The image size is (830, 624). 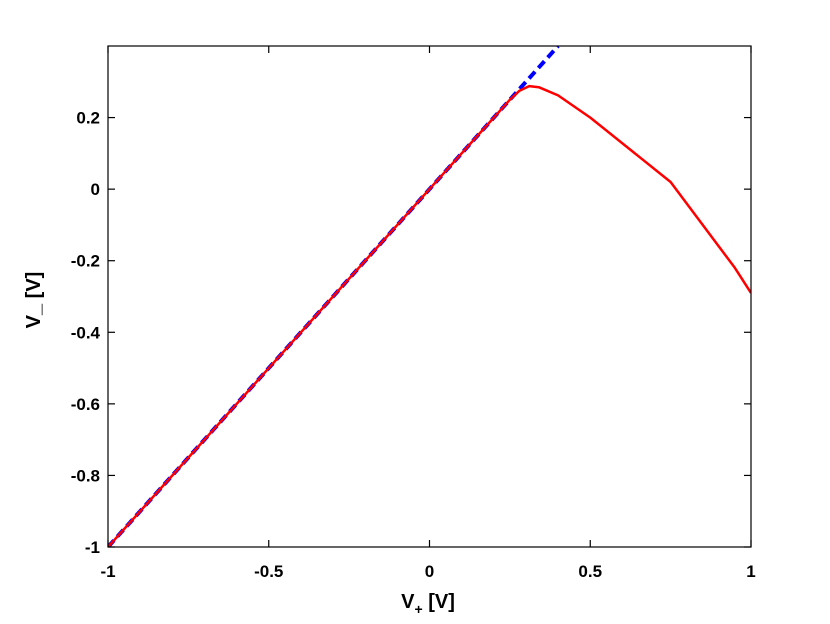 What do you see at coordinates (428, 604) in the screenshot?
I see `x-axis-label: V+ [V]` at bounding box center [428, 604].